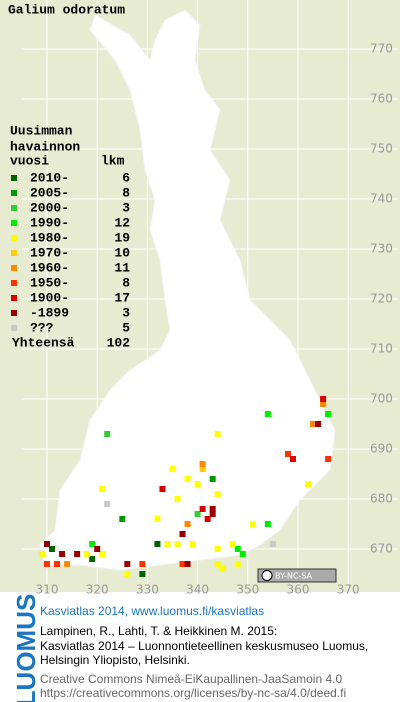  I want to click on y-tick-label: 680, so click(381, 499).